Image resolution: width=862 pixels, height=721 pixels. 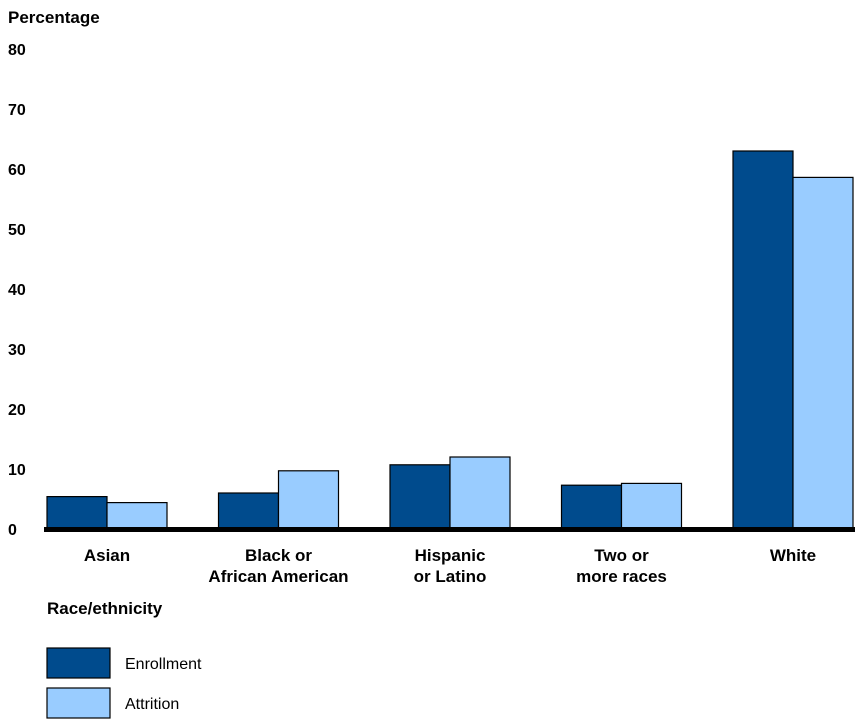 What do you see at coordinates (17, 230) in the screenshot?
I see `y-tick-label: 50` at bounding box center [17, 230].